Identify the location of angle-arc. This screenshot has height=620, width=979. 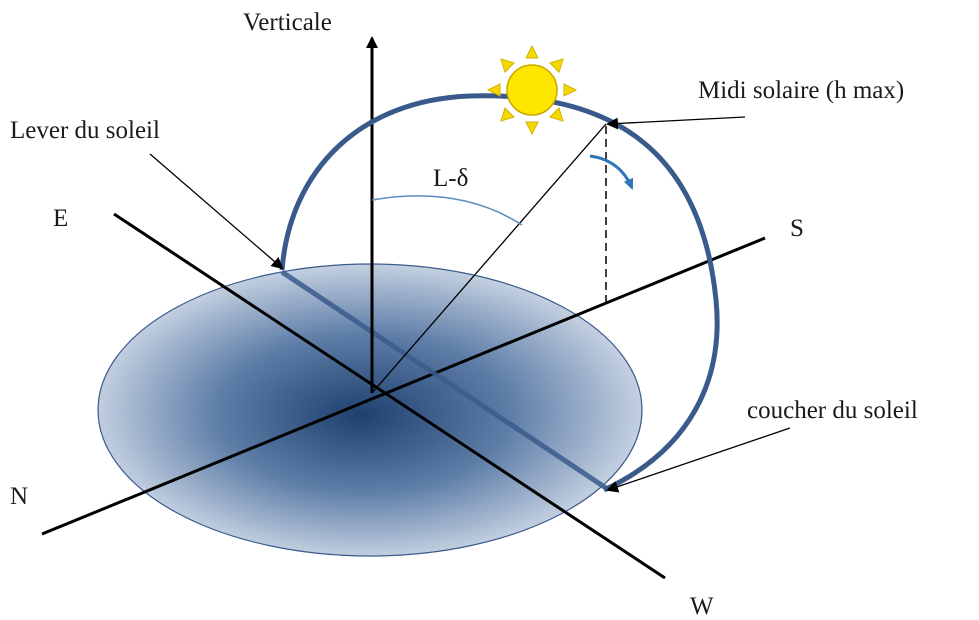
(447, 210).